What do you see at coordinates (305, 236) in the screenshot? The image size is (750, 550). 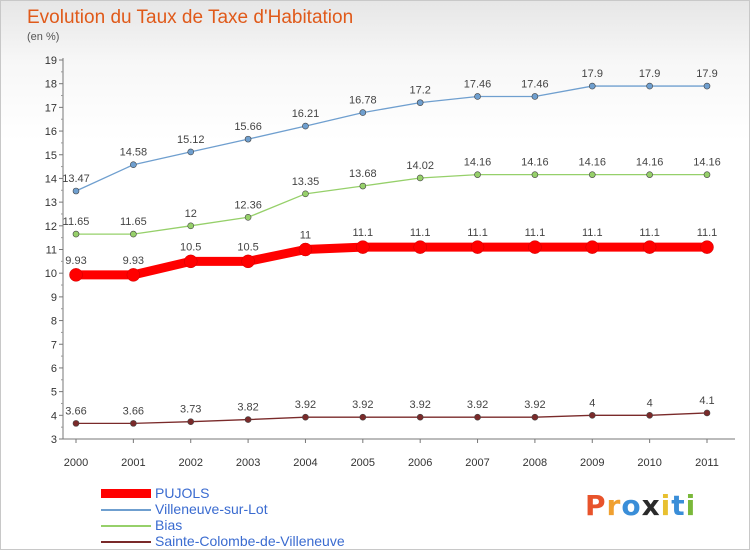 I see `data-label: 11` at bounding box center [305, 236].